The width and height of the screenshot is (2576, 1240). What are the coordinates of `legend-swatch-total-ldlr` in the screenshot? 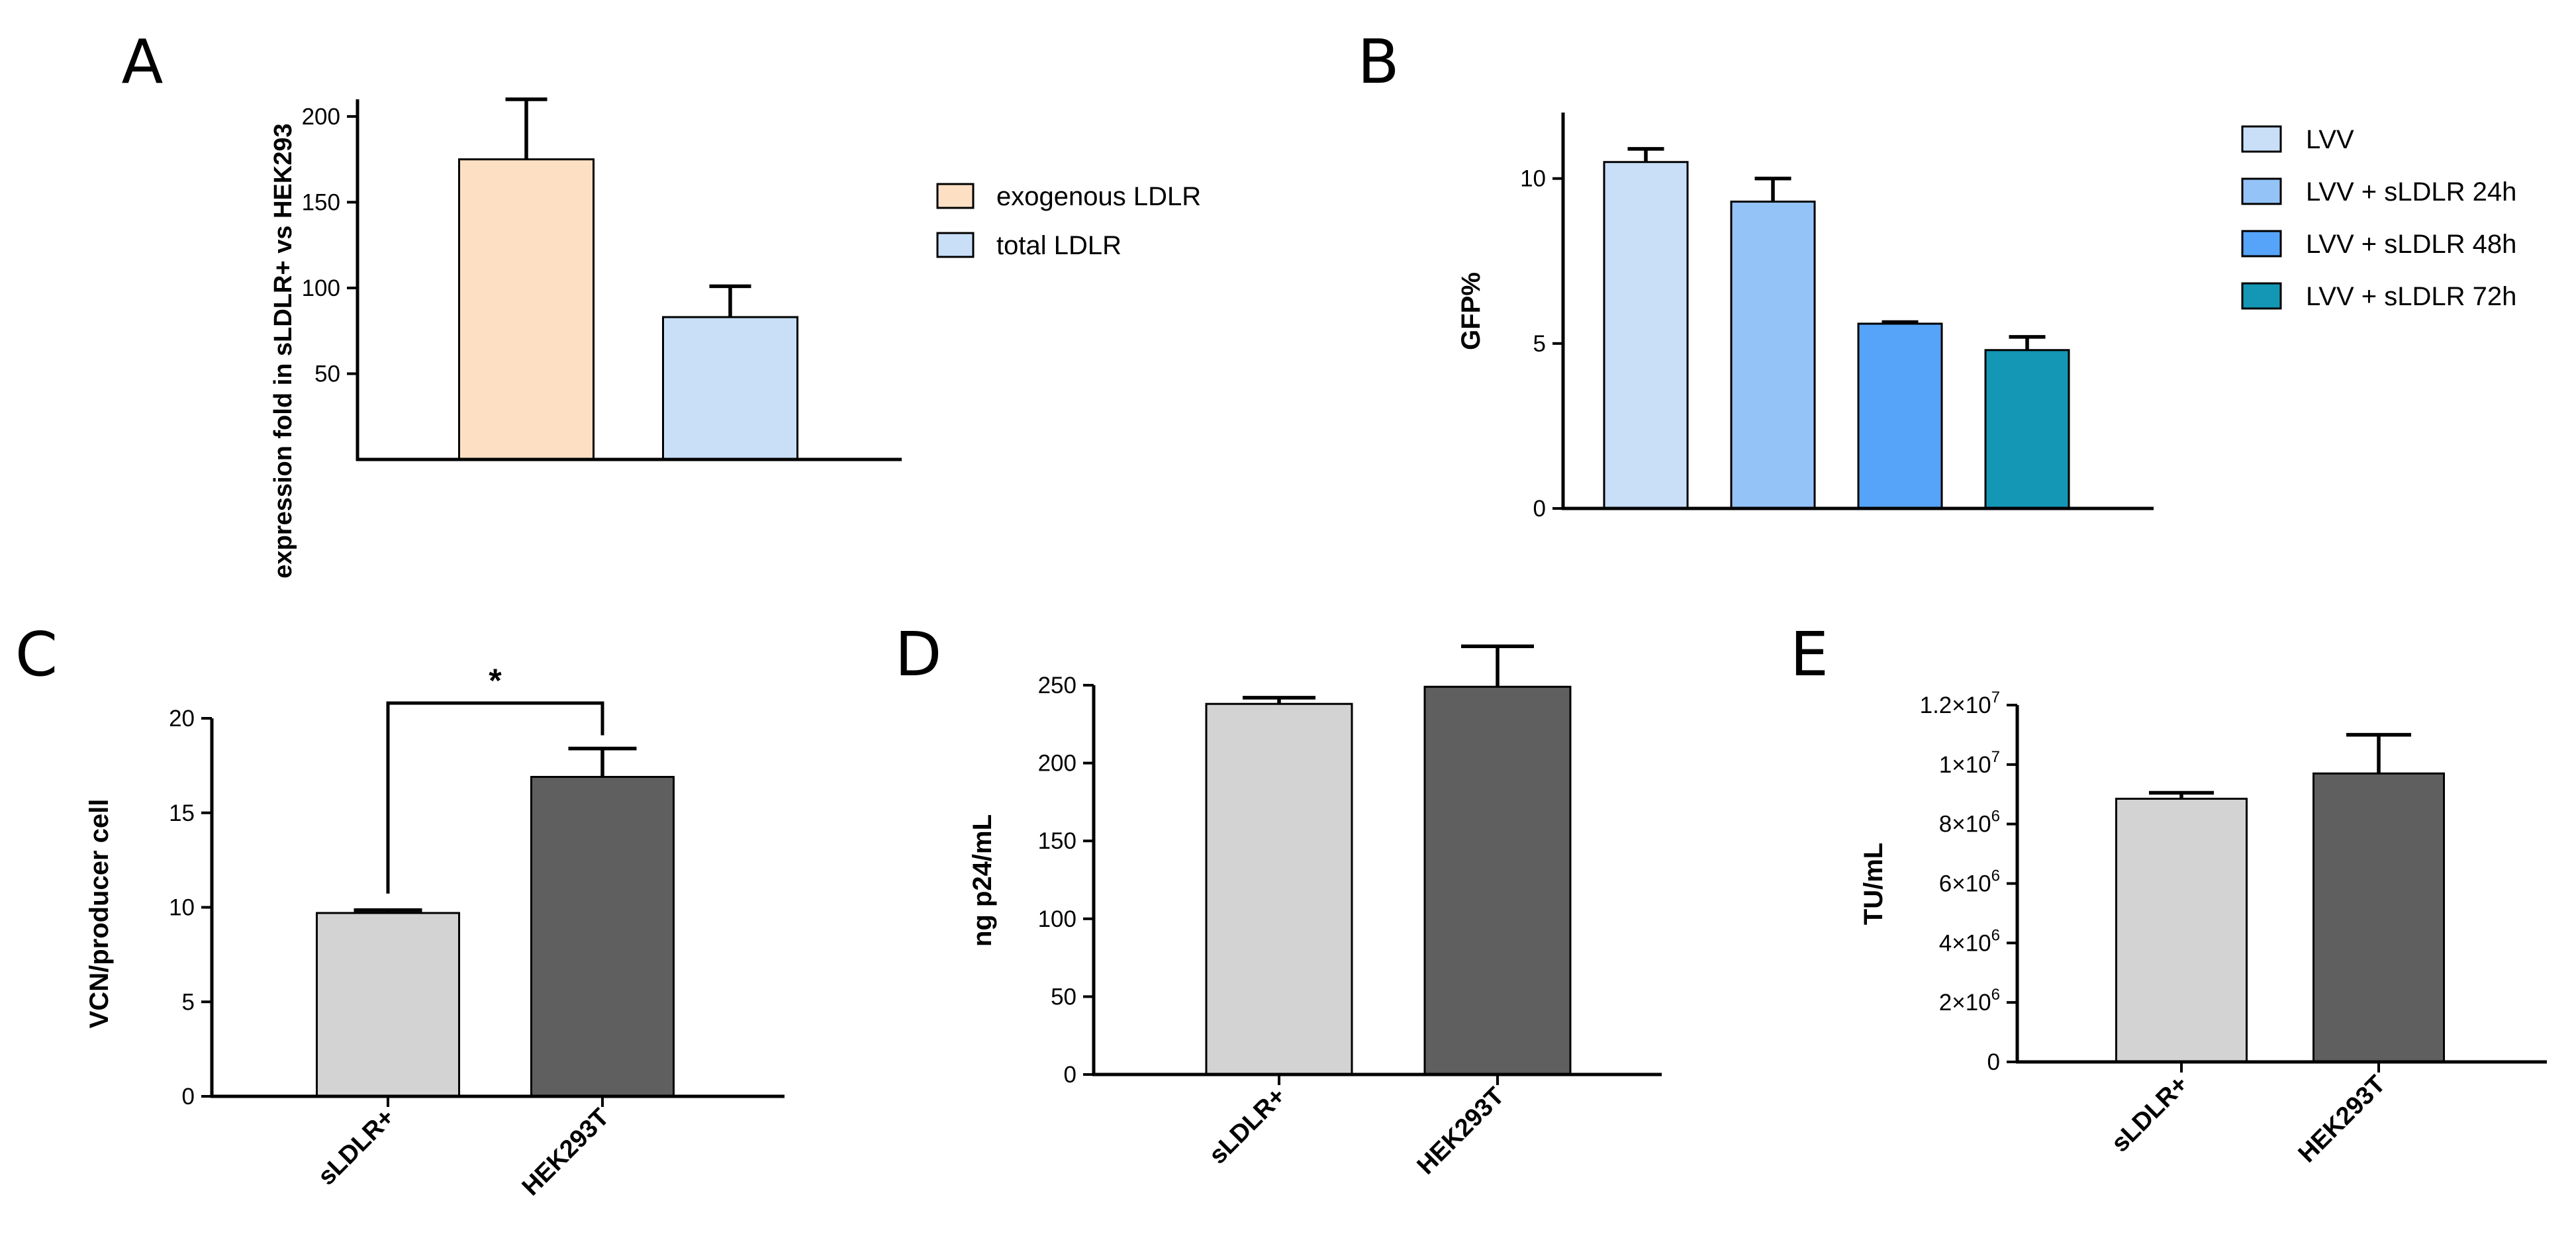 It's located at (955, 245).